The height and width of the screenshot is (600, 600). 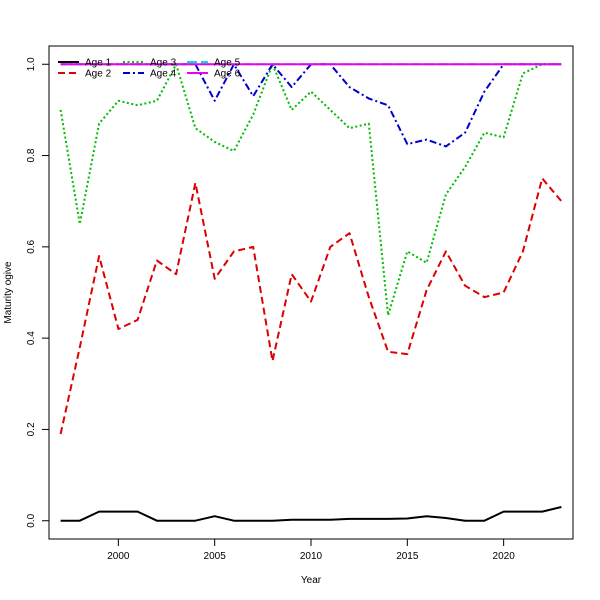 I want to click on x-tick-label: 2015, so click(x=407, y=556).